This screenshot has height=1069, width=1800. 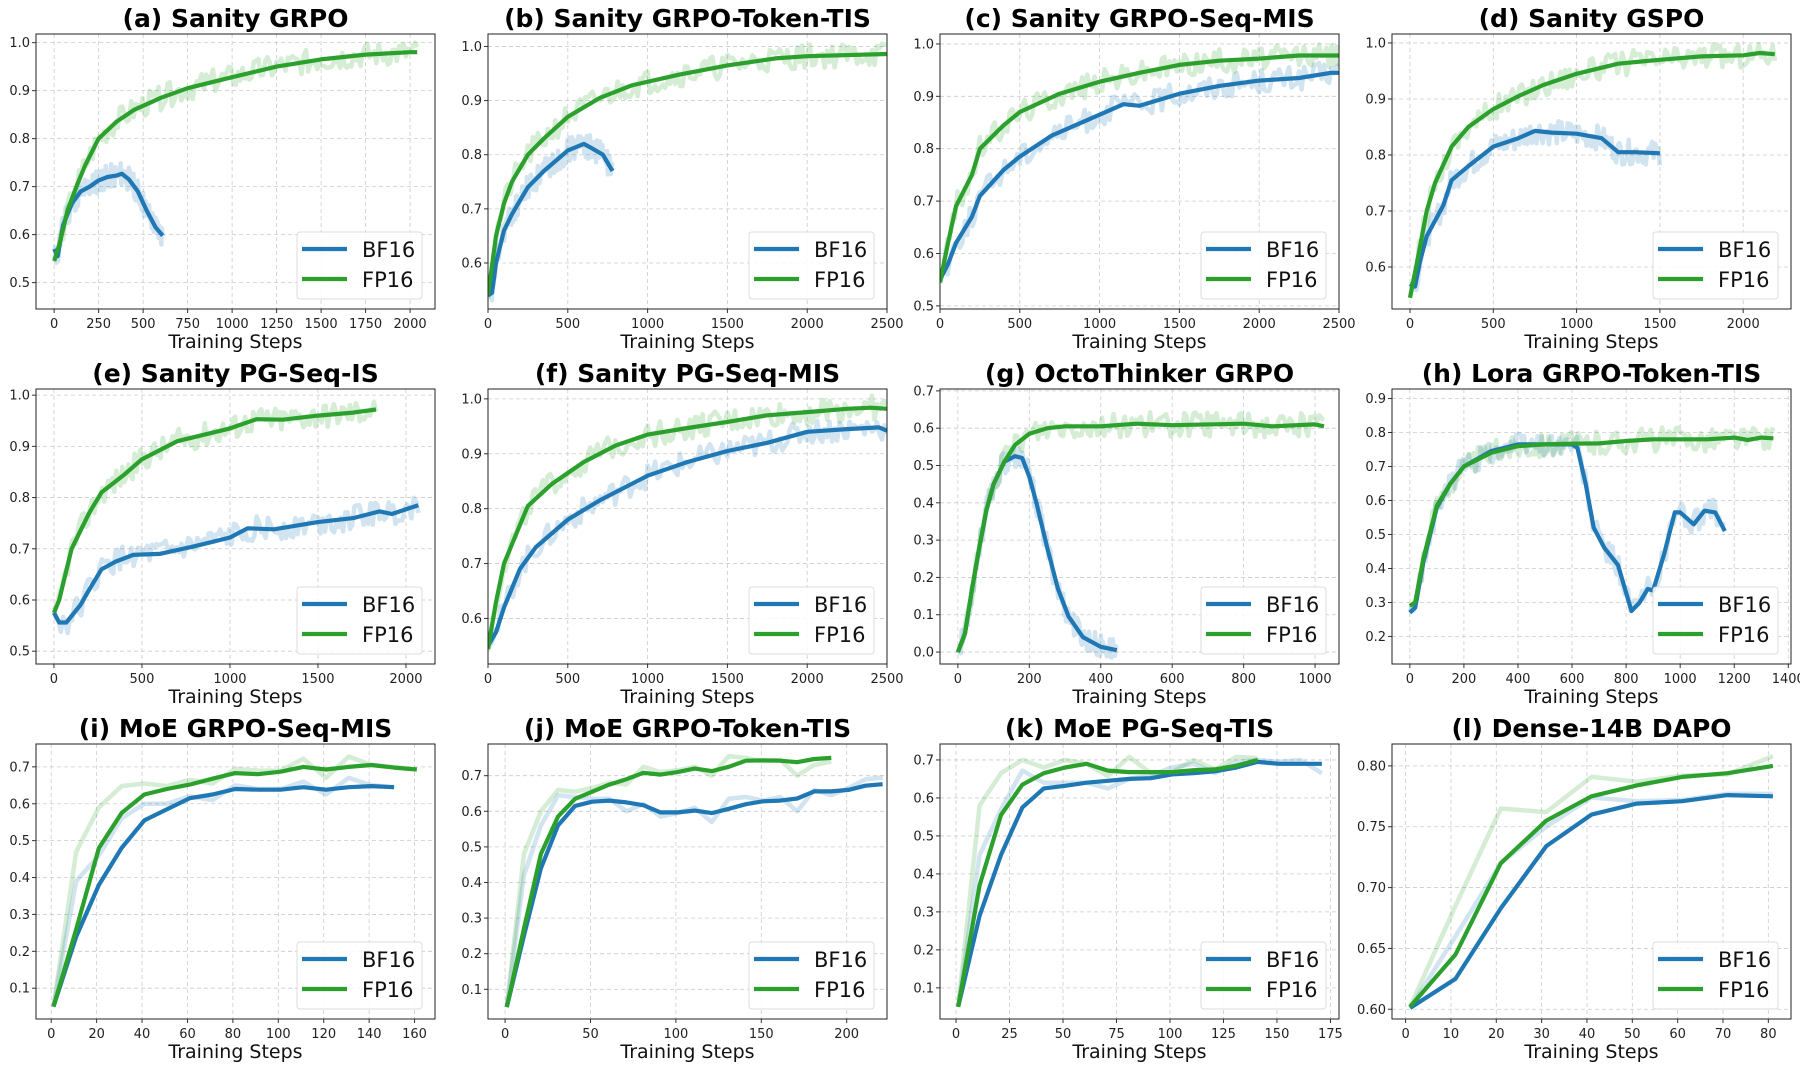 What do you see at coordinates (143, 324) in the screenshot?
I see `x-tick-label: 500` at bounding box center [143, 324].